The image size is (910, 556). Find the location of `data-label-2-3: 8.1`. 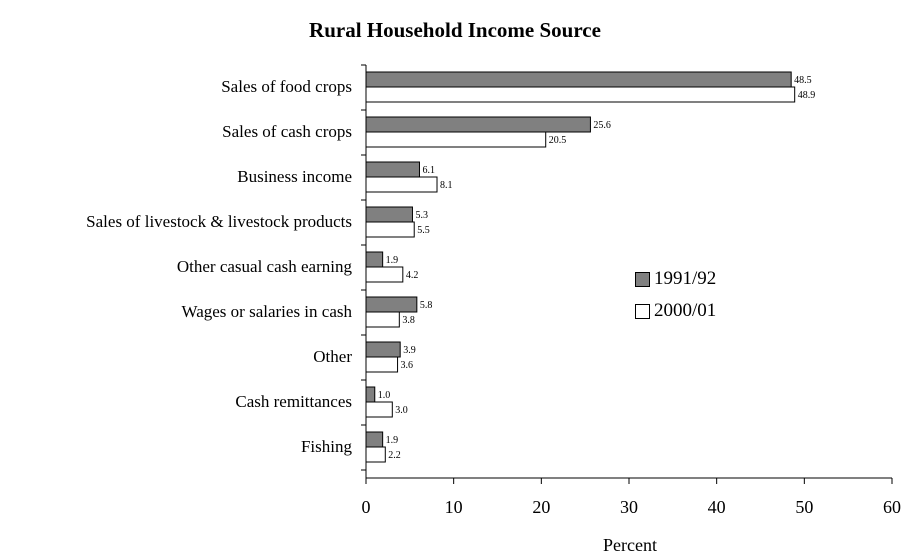

data-label-2-3: 8.1 is located at coordinates (446, 185).